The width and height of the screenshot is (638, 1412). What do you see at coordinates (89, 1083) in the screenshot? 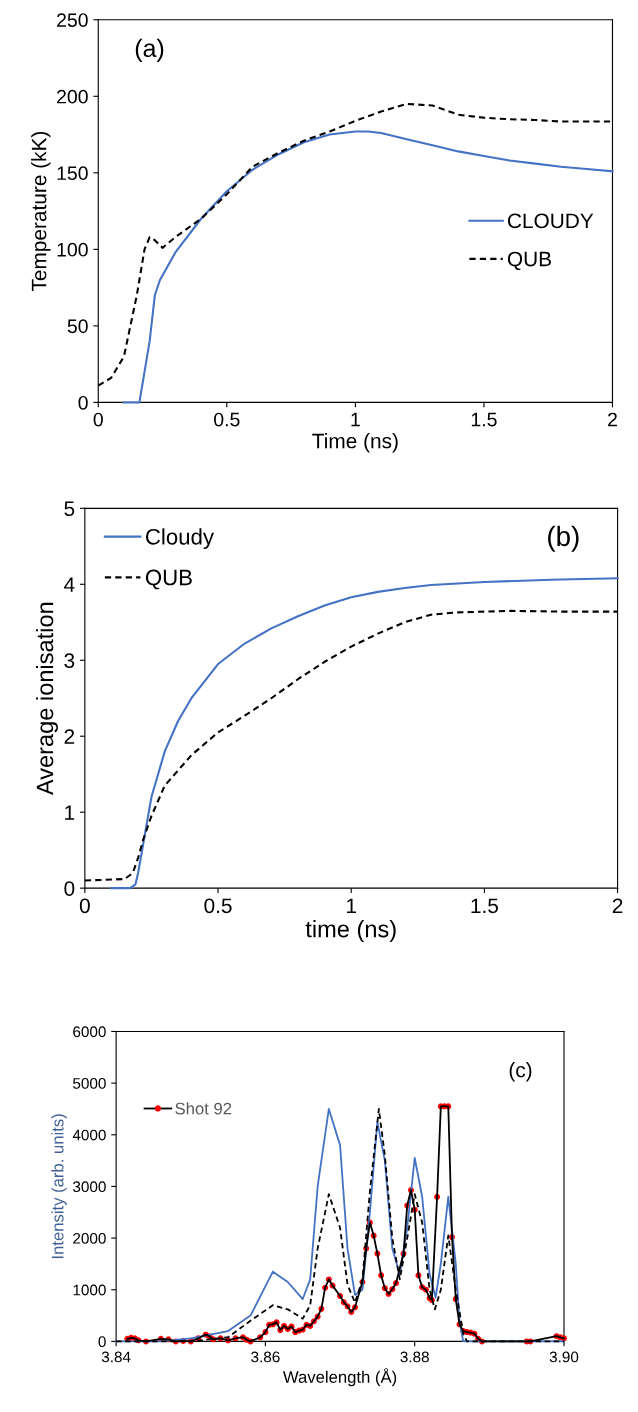
I see `y-tick-label: 5000` at bounding box center [89, 1083].